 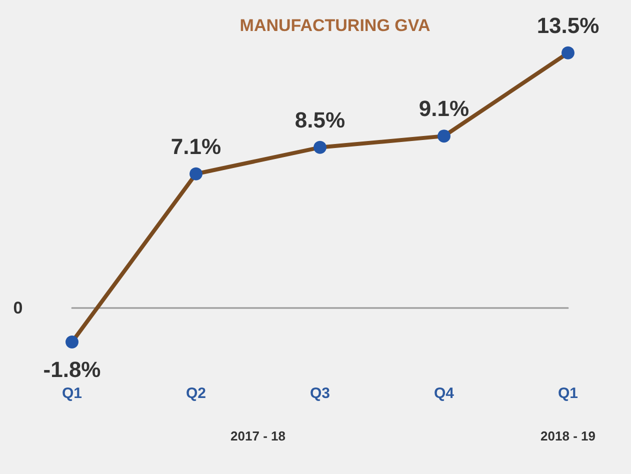 I want to click on x-tick-label: Q4, so click(x=444, y=393).